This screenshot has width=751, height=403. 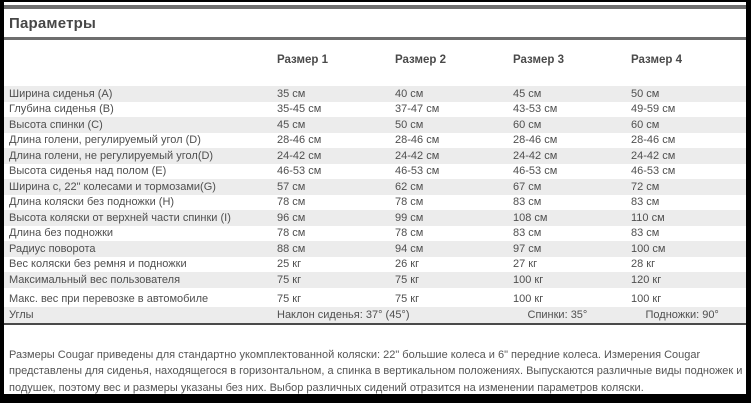 I want to click on row-value: 72 см, so click(x=645, y=186).